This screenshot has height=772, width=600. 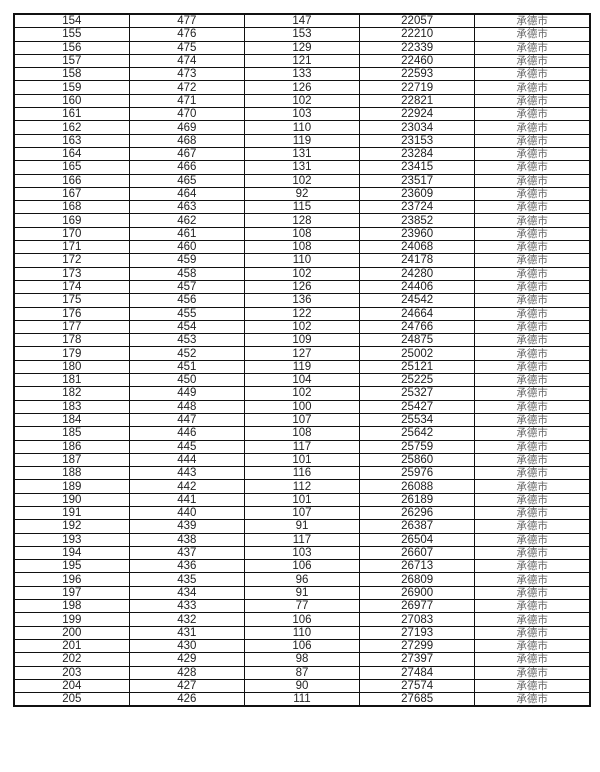 What do you see at coordinates (302, 207) in the screenshot?
I see `table-row: 168 463 115 23724 承德市` at bounding box center [302, 207].